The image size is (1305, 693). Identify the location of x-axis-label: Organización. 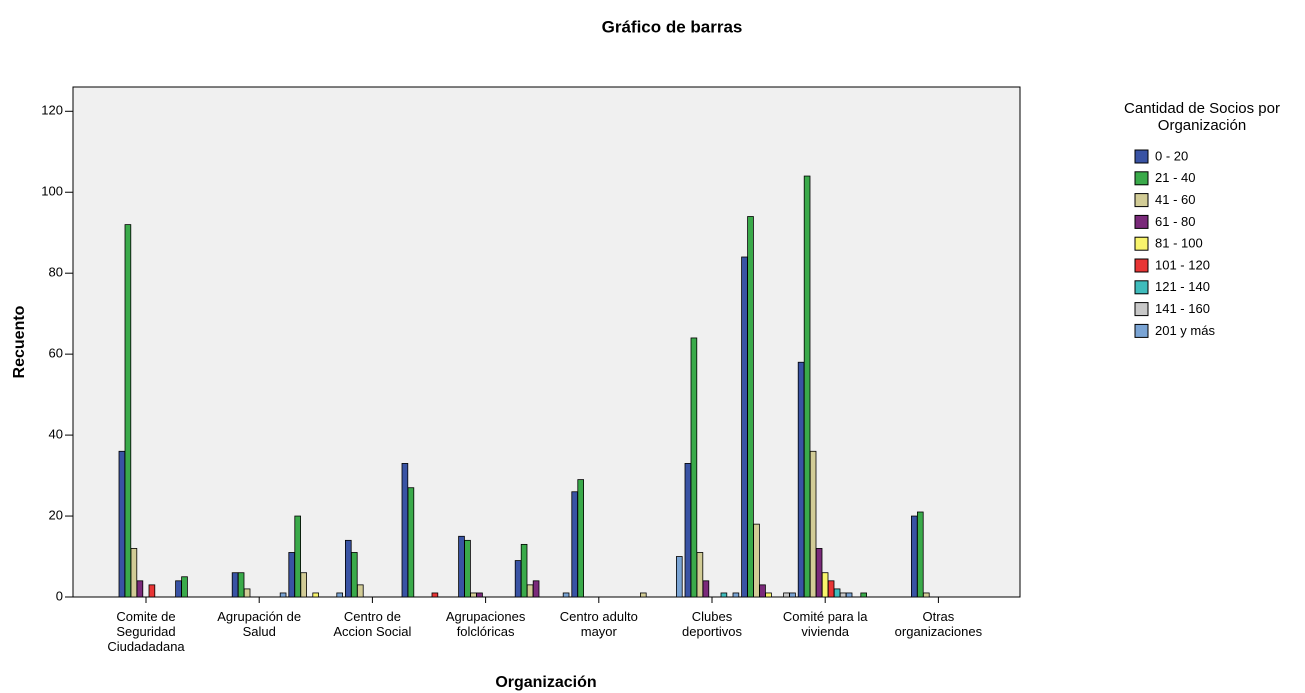
(545, 682).